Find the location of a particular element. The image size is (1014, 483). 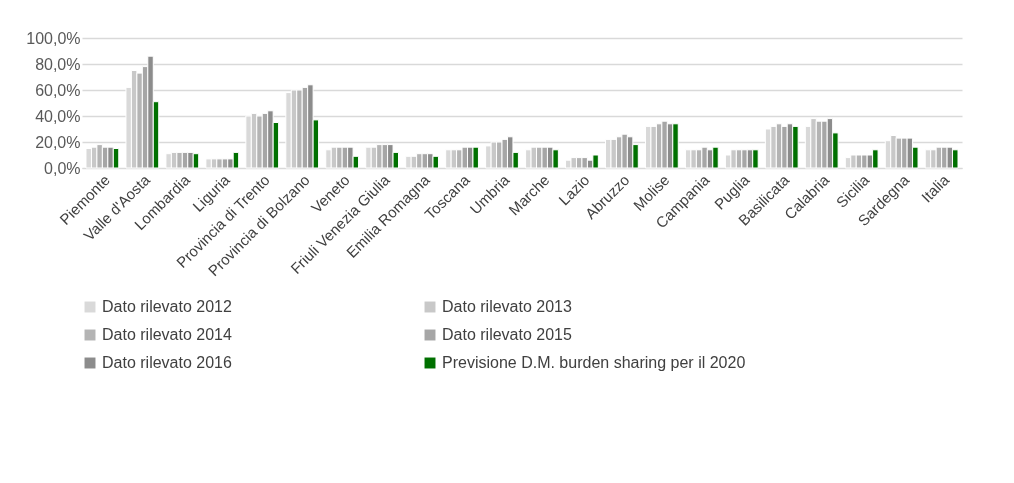

y-tick-label: 60,0% is located at coordinates (58, 90).